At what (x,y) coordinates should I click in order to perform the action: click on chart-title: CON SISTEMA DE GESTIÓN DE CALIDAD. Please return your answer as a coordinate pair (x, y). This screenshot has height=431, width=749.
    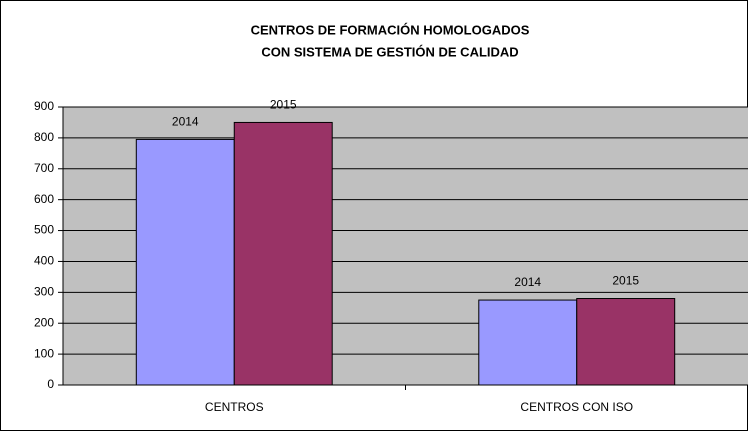
    Looking at the image, I should click on (389, 51).